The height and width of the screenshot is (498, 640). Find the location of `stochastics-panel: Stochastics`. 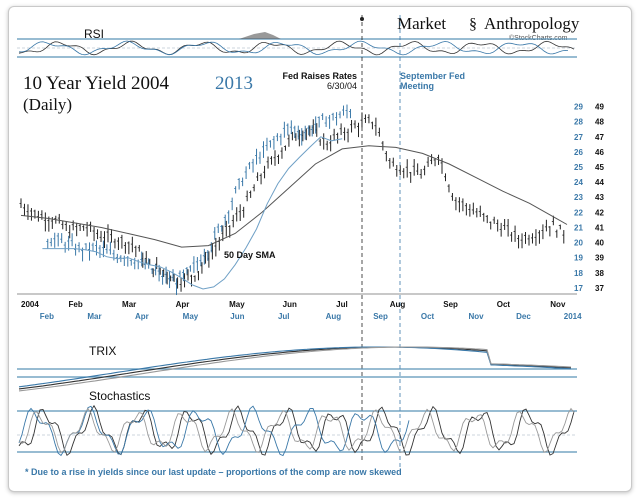

stochastics-panel: Stochastics is located at coordinates (297, 423).